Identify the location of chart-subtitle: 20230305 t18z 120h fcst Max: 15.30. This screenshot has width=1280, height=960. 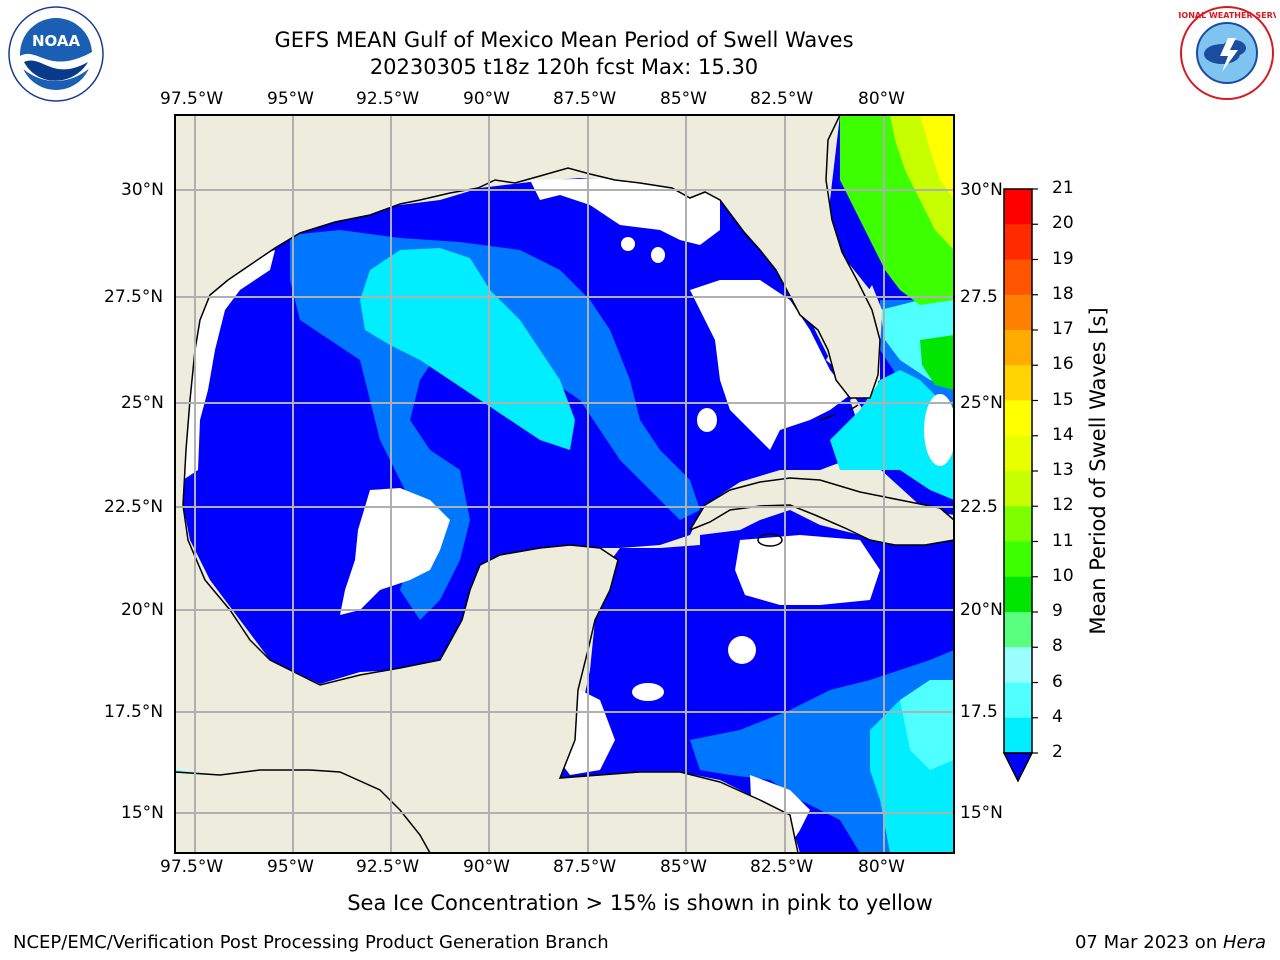
(564, 67).